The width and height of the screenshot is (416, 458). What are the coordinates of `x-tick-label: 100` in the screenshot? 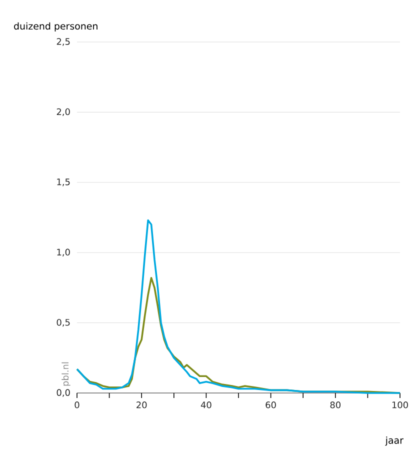 It's located at (400, 405).